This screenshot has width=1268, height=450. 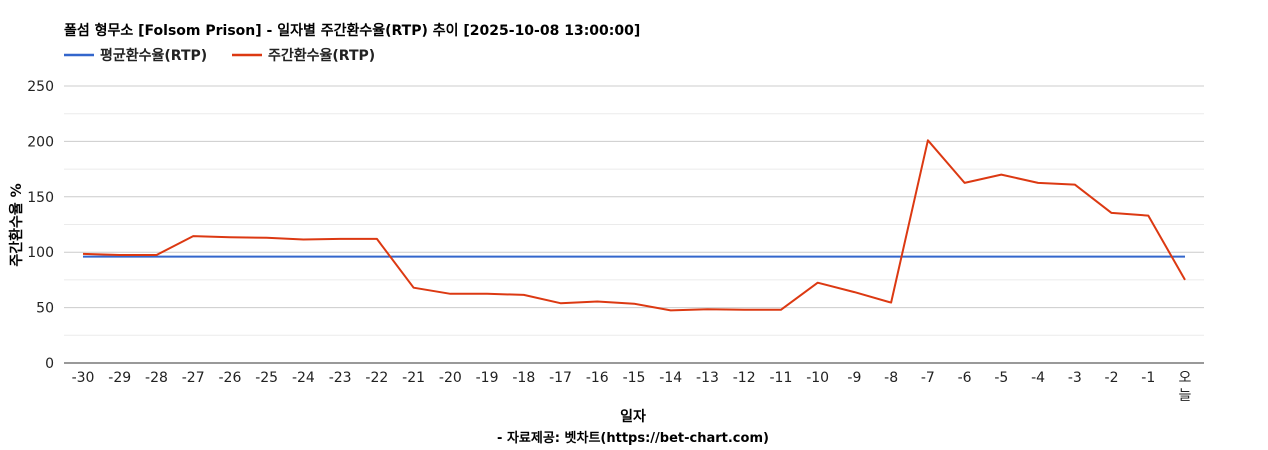 I want to click on x-tick-label: -23, so click(x=340, y=378).